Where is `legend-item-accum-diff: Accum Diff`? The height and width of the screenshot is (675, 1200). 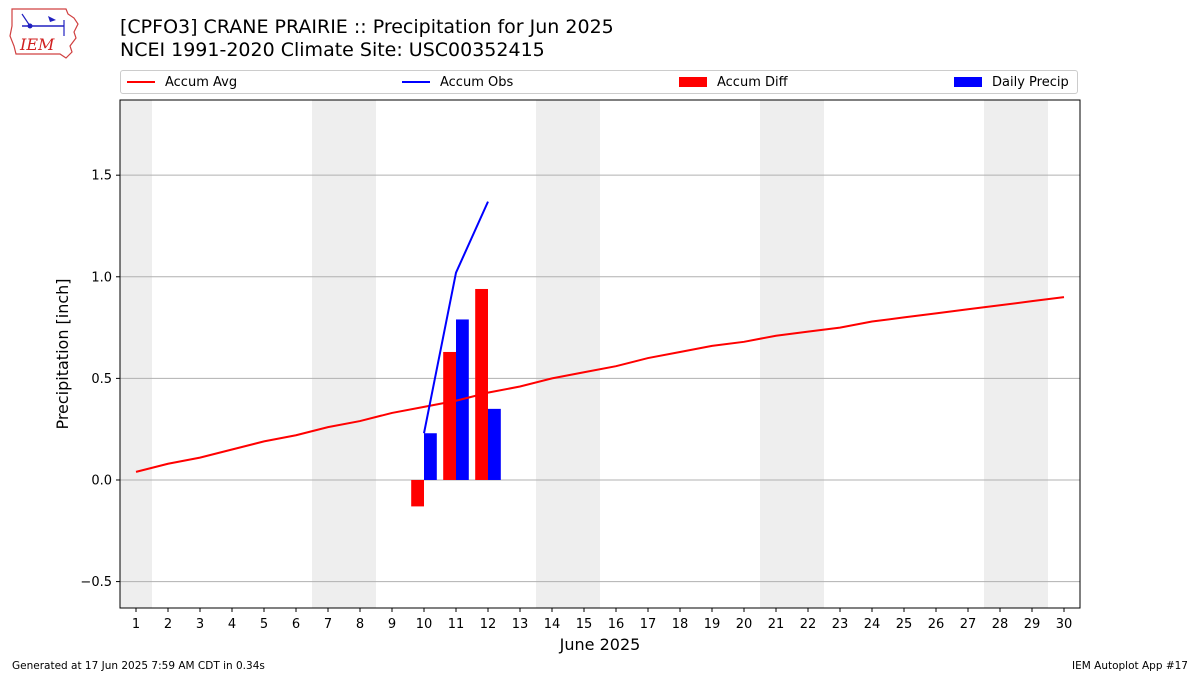
legend-item-accum-diff: Accum Diff is located at coordinates (733, 82).